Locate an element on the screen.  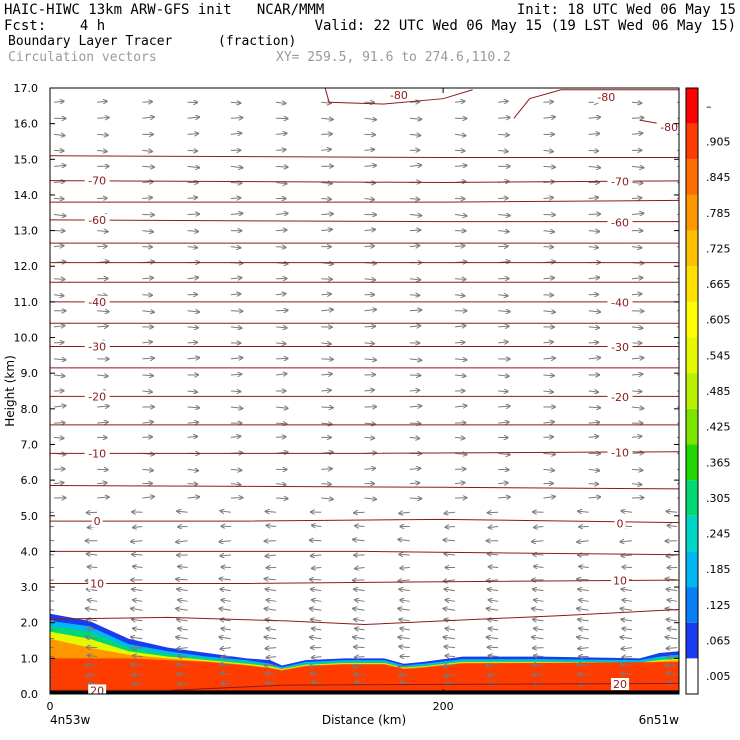
isotherm-label: -40 is located at coordinates (620, 303).